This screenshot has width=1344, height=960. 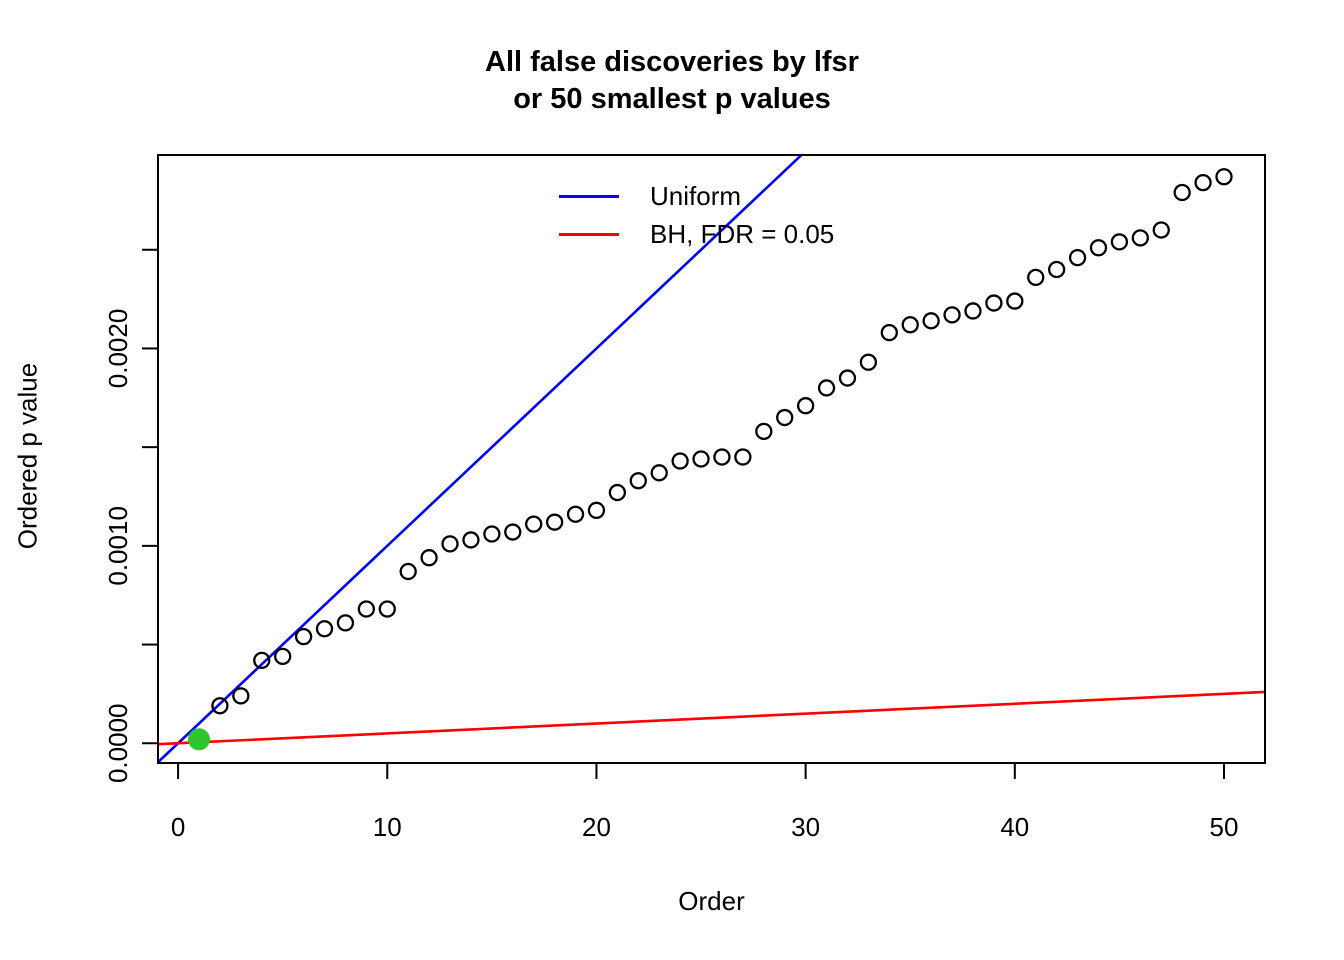 I want to click on x-tick-label: 10, so click(x=387, y=827).